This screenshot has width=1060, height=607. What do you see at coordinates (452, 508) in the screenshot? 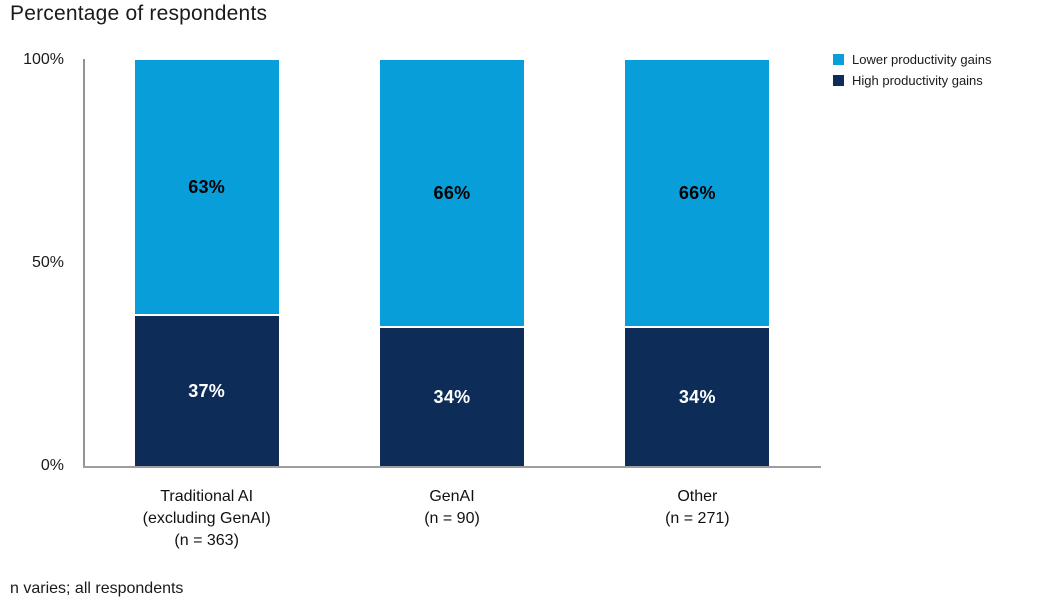
I see `x-label-2: GenAI (n = 90)` at bounding box center [452, 508].